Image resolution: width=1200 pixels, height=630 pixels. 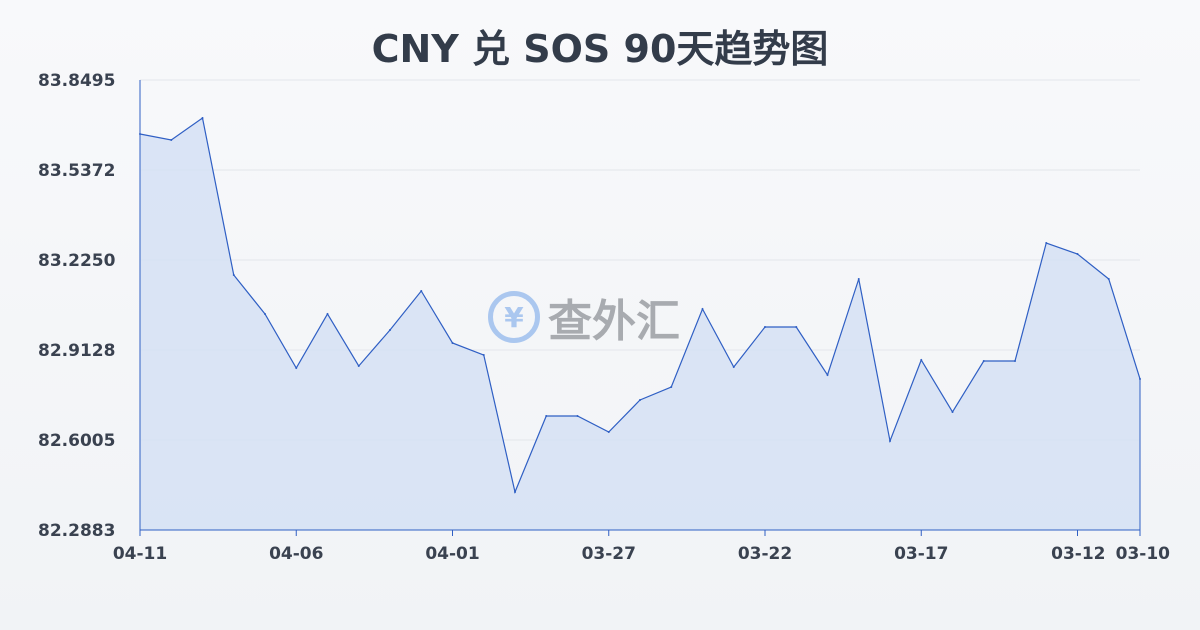 What do you see at coordinates (514, 317) in the screenshot?
I see `yuan-exchange-icon: ¥` at bounding box center [514, 317].